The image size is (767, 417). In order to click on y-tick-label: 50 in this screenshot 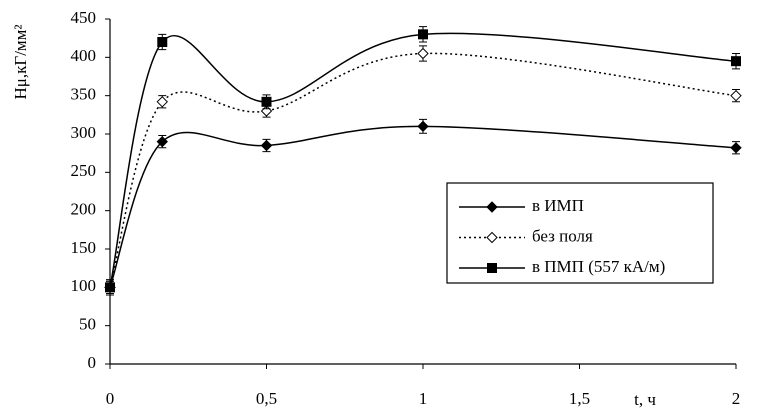, I will do `click(87, 324)`.